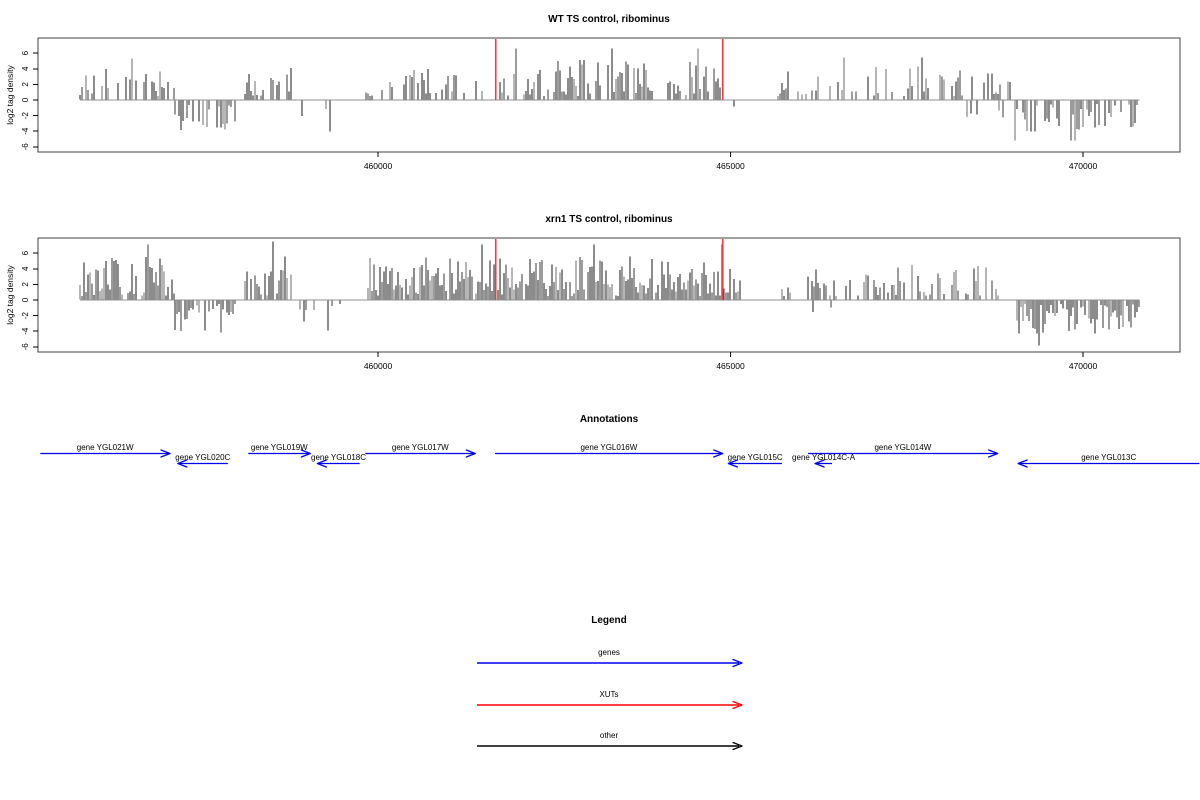 The height and width of the screenshot is (800, 1200). What do you see at coordinates (609, 652) in the screenshot?
I see `legend-item-label: genes` at bounding box center [609, 652].